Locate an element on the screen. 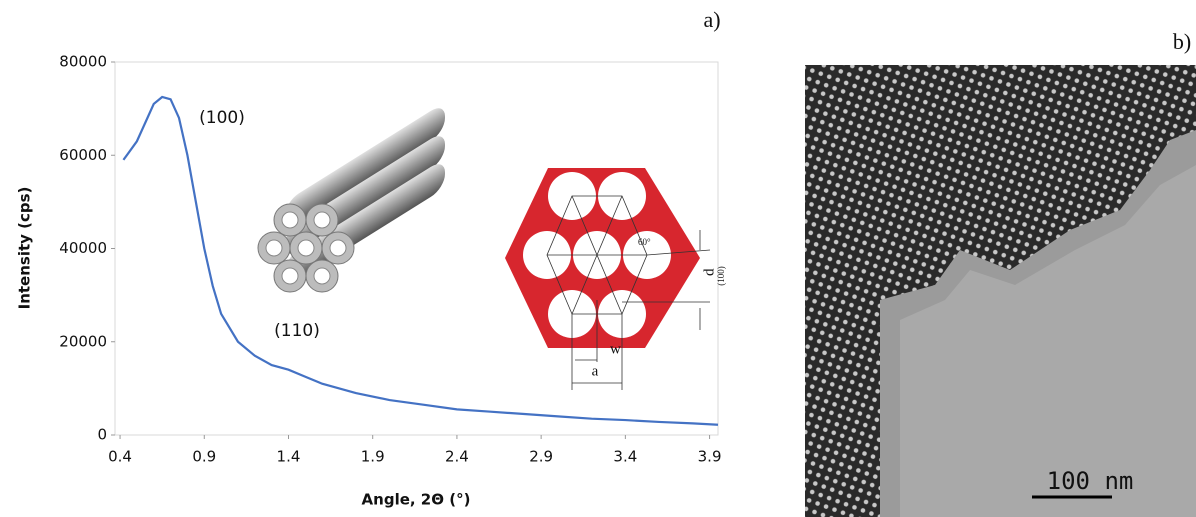 The height and width of the screenshot is (517, 1196). x-tick-label: 0.9 is located at coordinates (204, 457).